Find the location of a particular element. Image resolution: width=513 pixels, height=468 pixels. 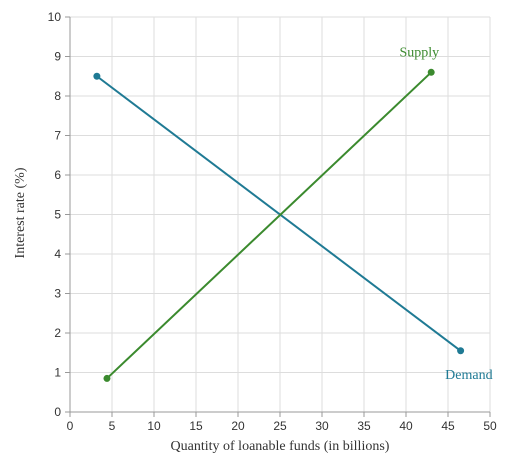

x-tick-label: 10 is located at coordinates (154, 426).